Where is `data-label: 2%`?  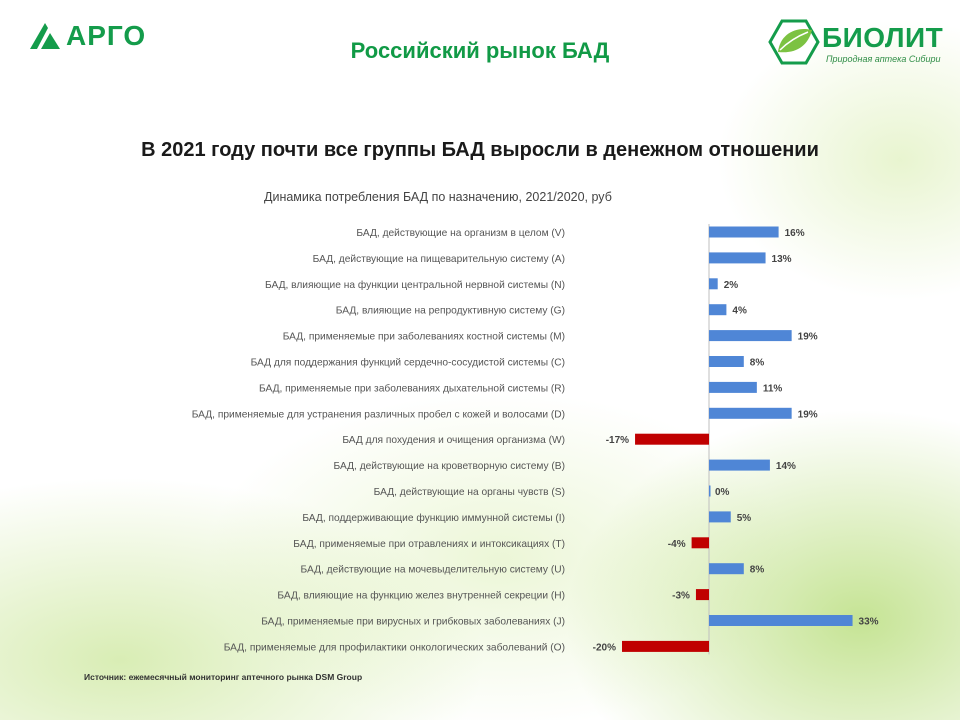 data-label: 2% is located at coordinates (731, 285).